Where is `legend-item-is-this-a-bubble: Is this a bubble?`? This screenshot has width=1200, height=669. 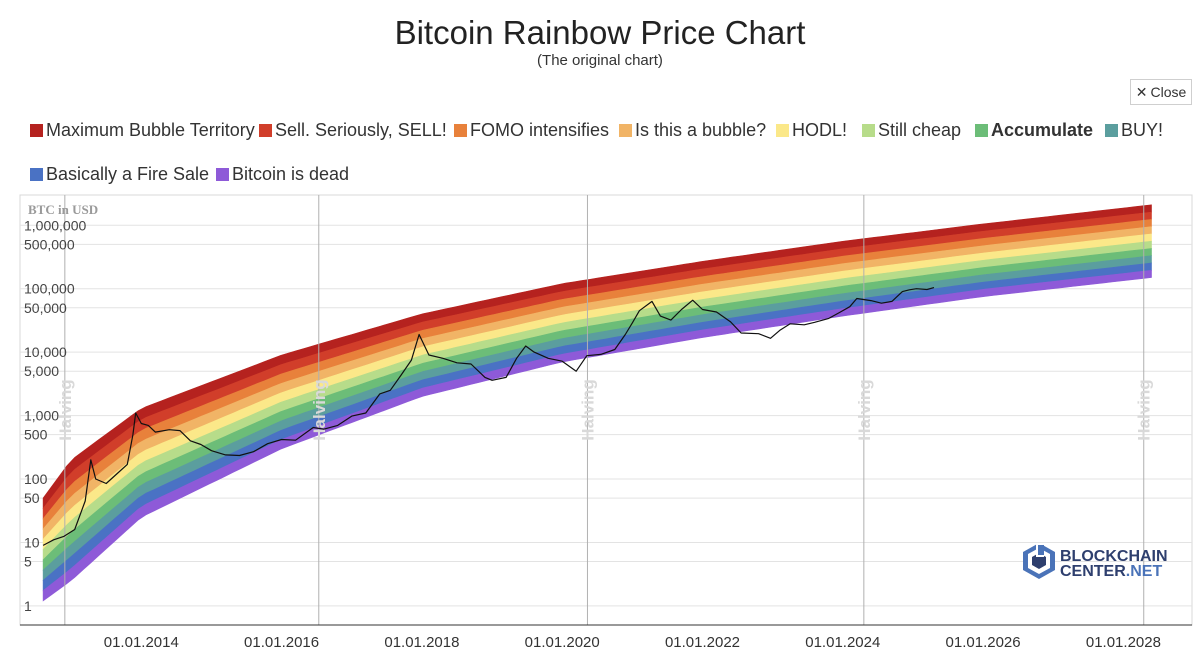
legend-item-is-this-a-bubble: Is this a bubble? is located at coordinates (692, 130).